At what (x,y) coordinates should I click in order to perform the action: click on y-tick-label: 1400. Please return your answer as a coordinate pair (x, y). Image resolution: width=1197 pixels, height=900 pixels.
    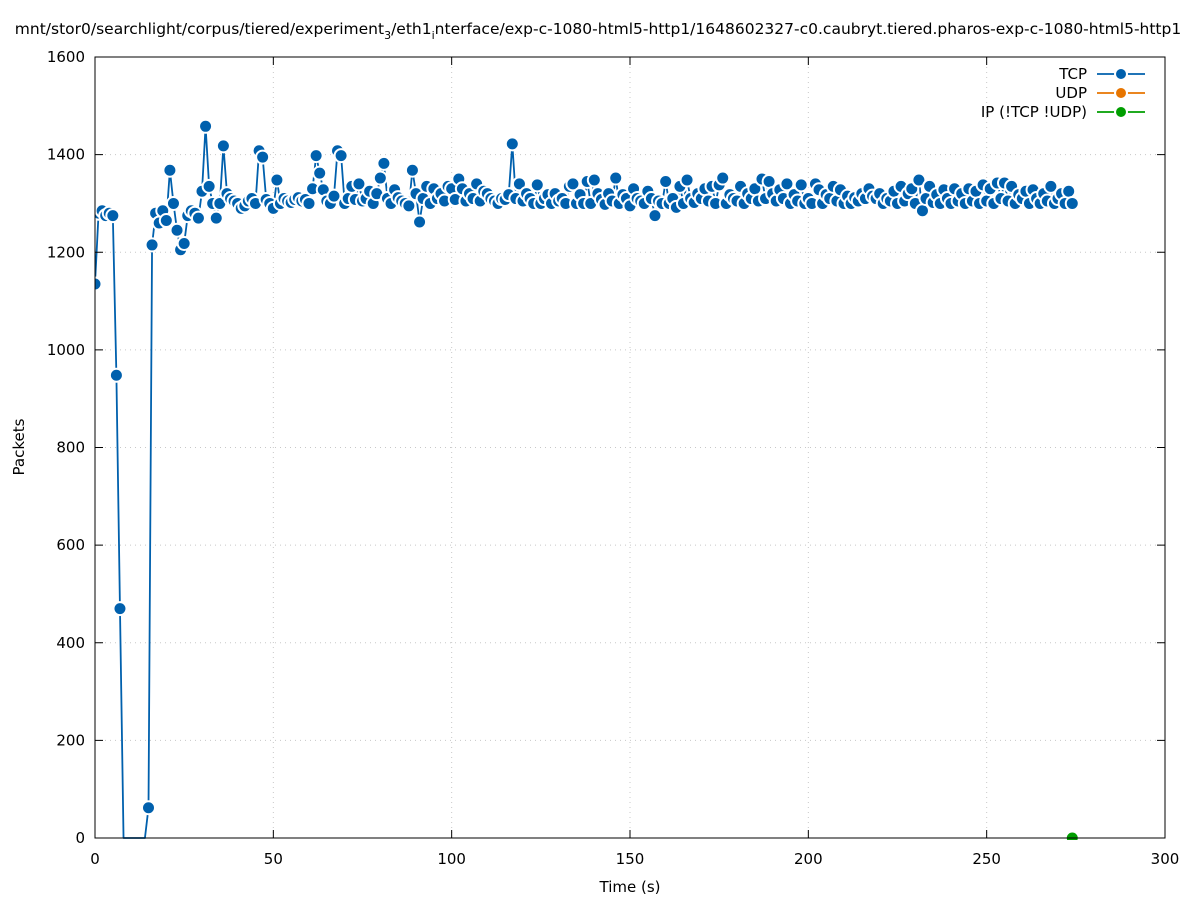
    Looking at the image, I should click on (66, 155).